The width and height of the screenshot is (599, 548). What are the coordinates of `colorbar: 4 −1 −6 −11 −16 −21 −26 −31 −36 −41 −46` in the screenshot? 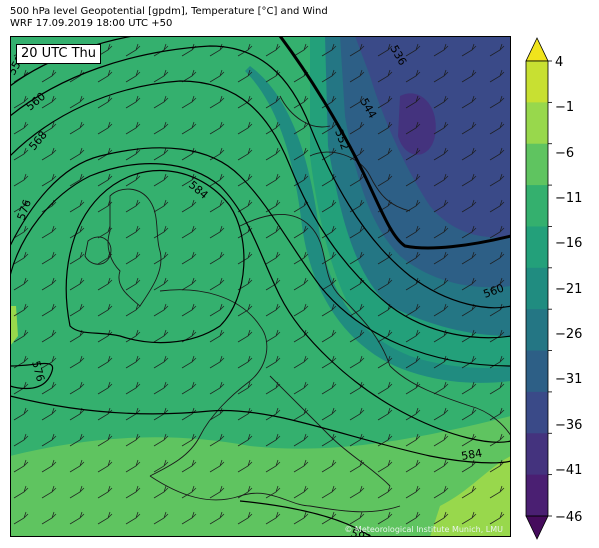 It's located at (559, 288).